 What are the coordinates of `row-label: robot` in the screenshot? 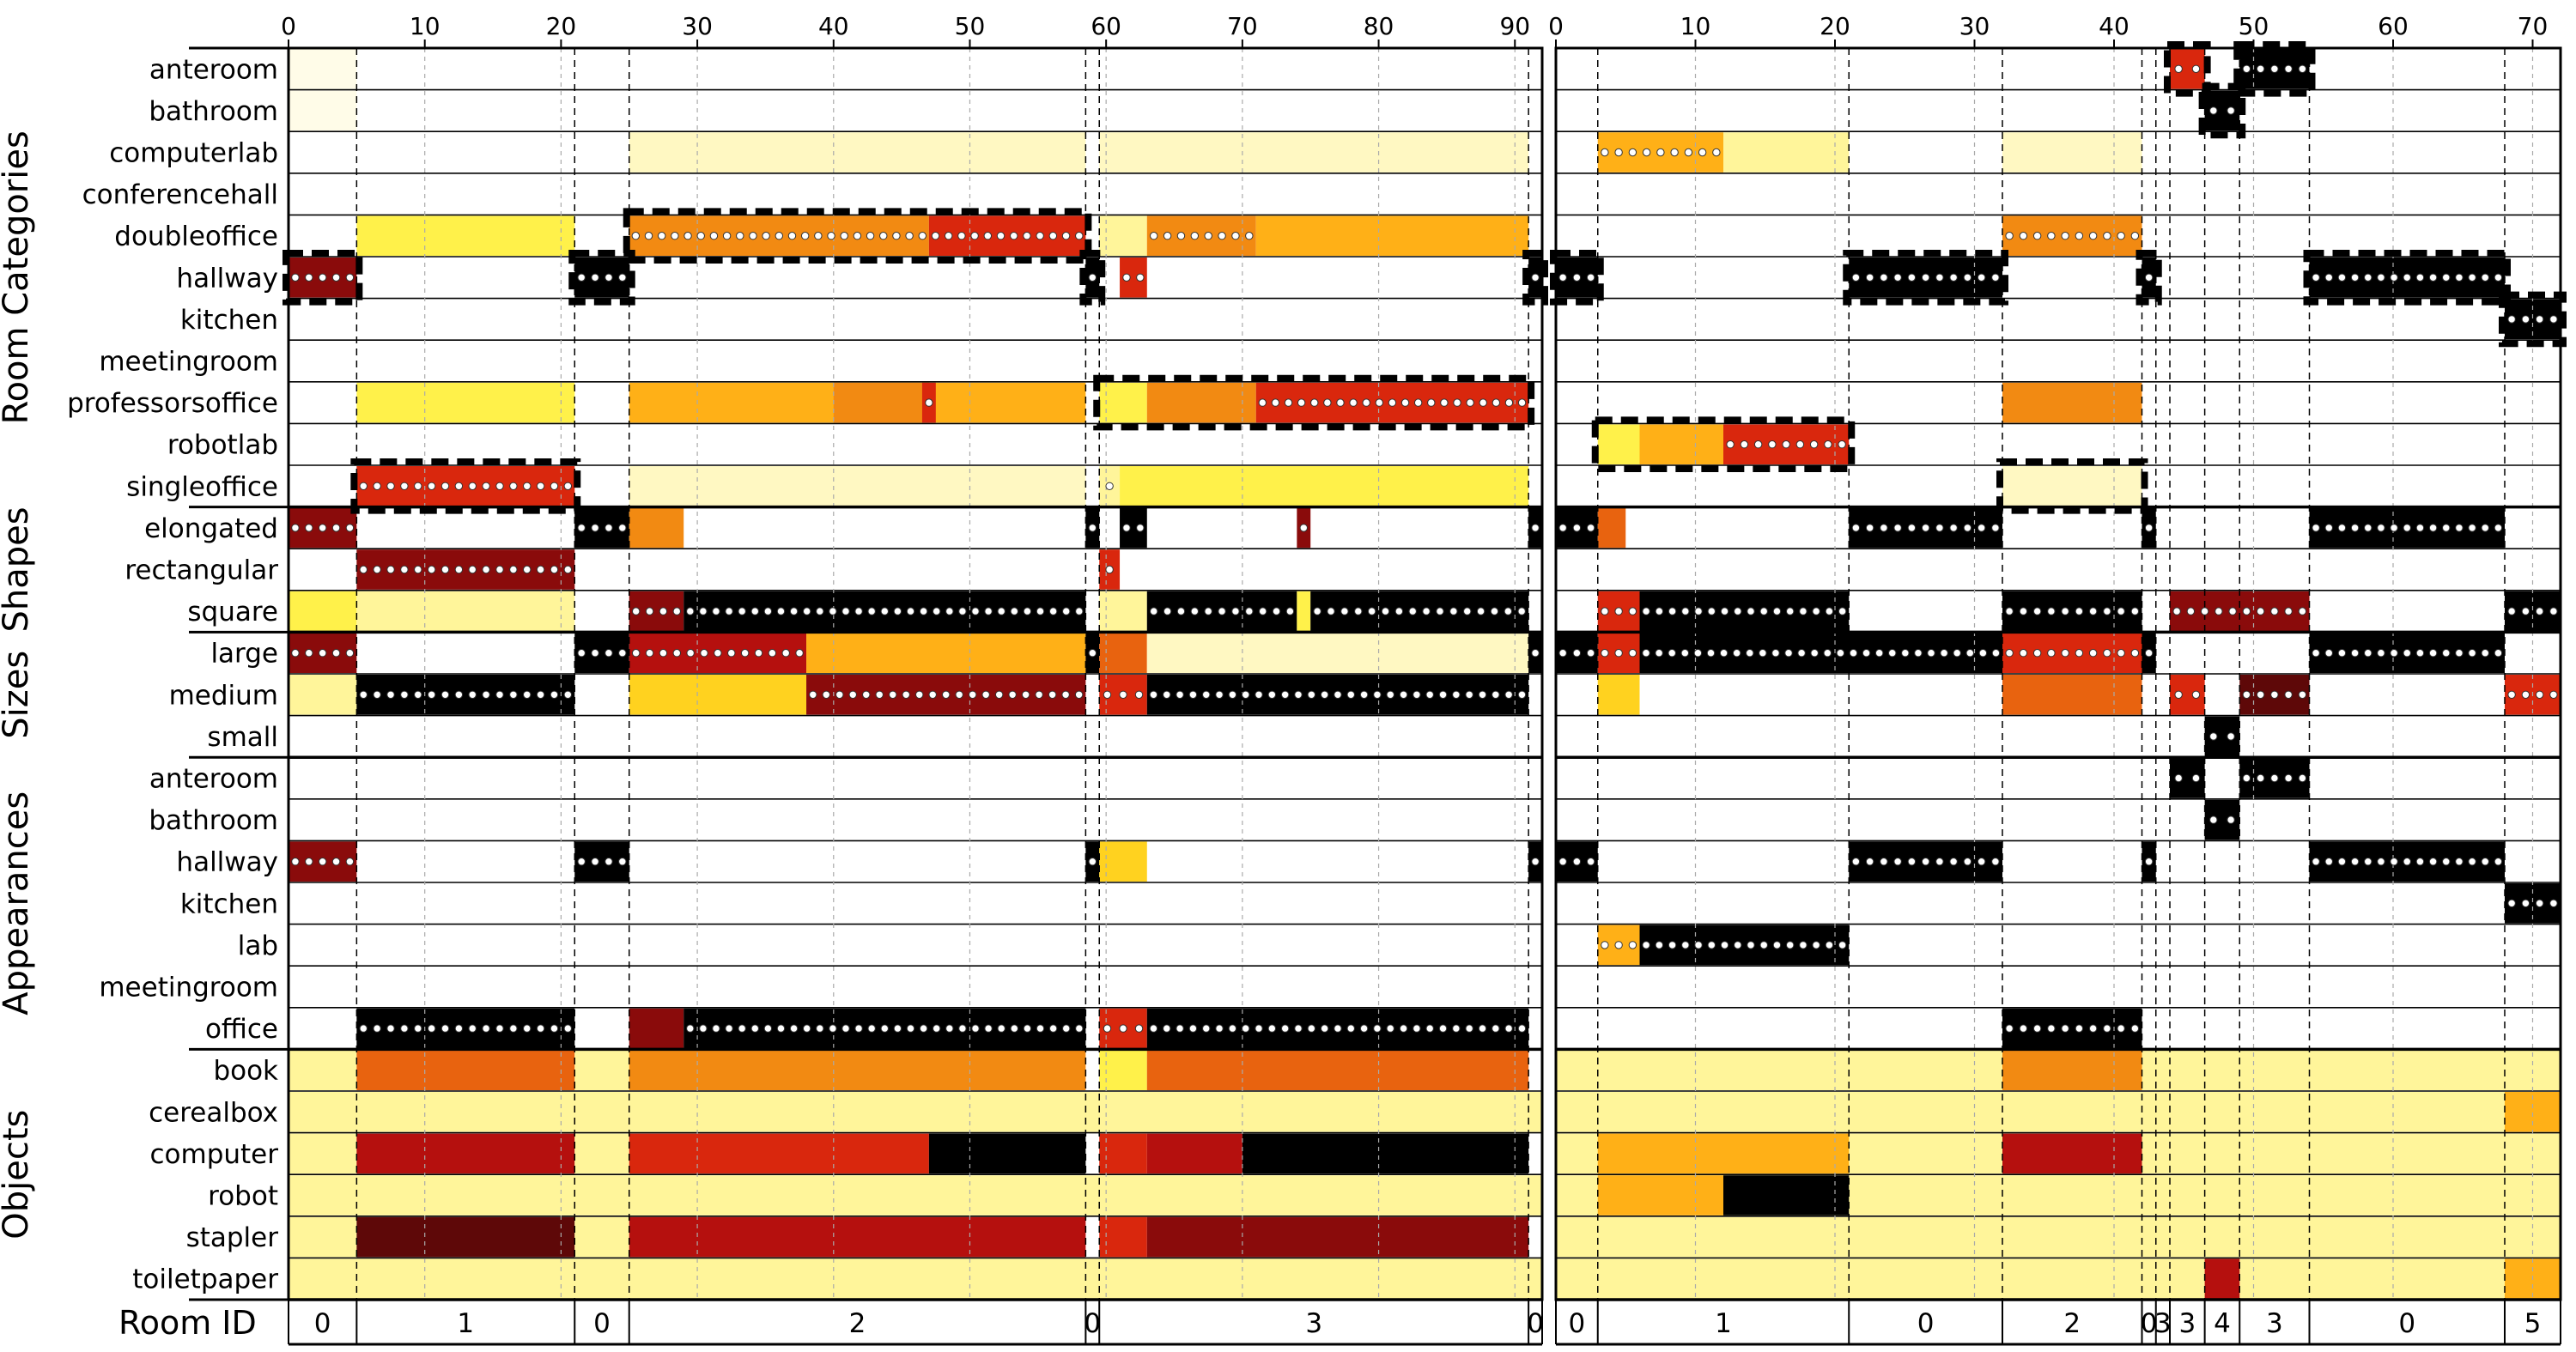 It's located at (243, 1196).